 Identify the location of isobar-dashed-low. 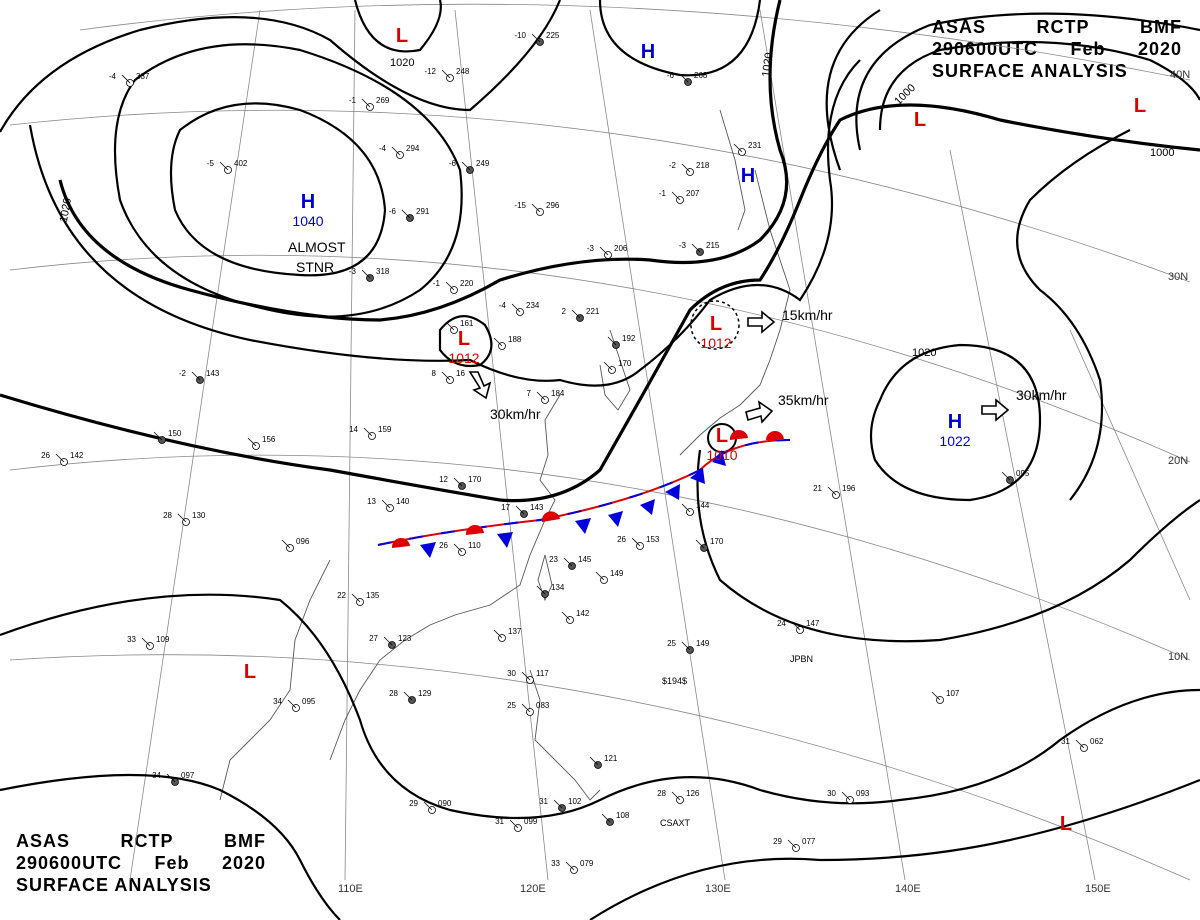
(715, 325).